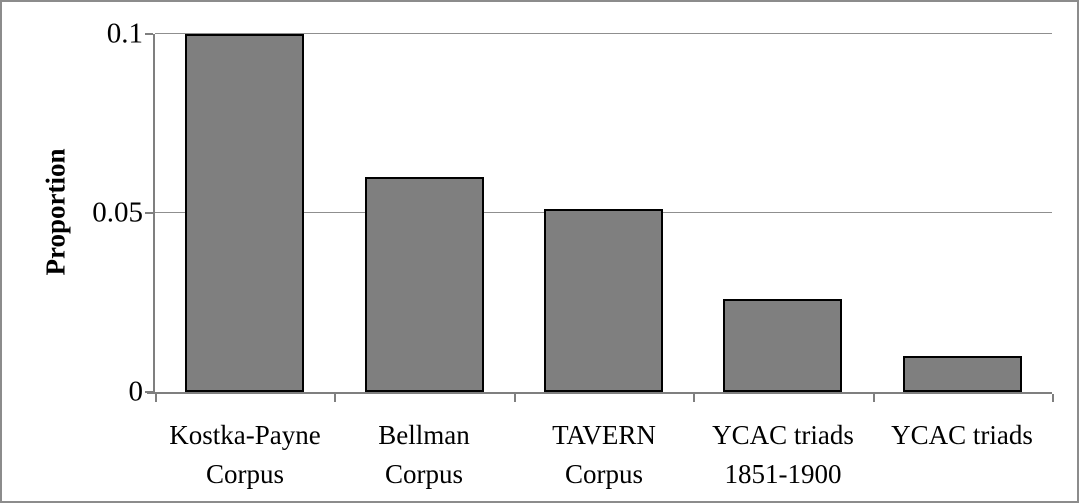 This screenshot has height=503, width=1079. I want to click on category-label: TAVERN Corpus, so click(604, 455).